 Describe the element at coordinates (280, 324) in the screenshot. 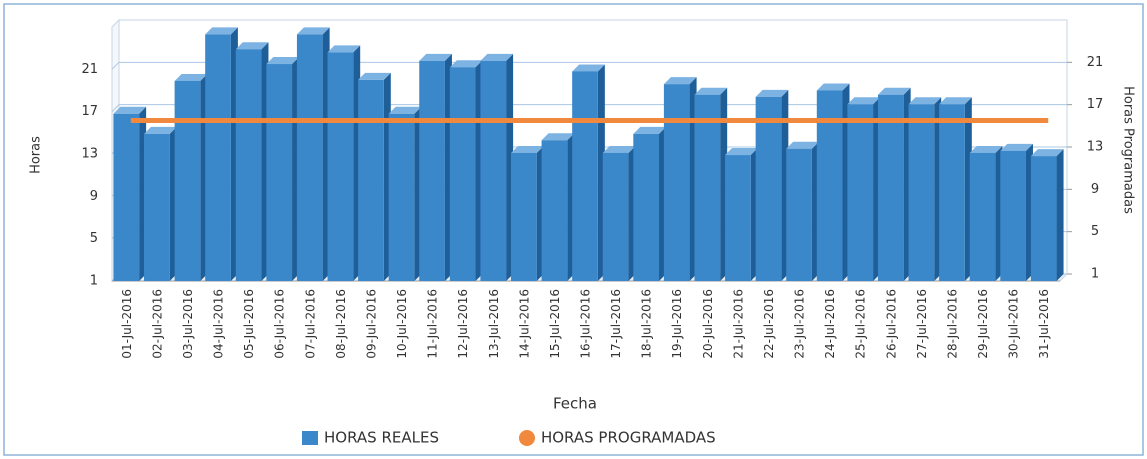

I see `x-tick-label: 06-Jul-2016` at that location.